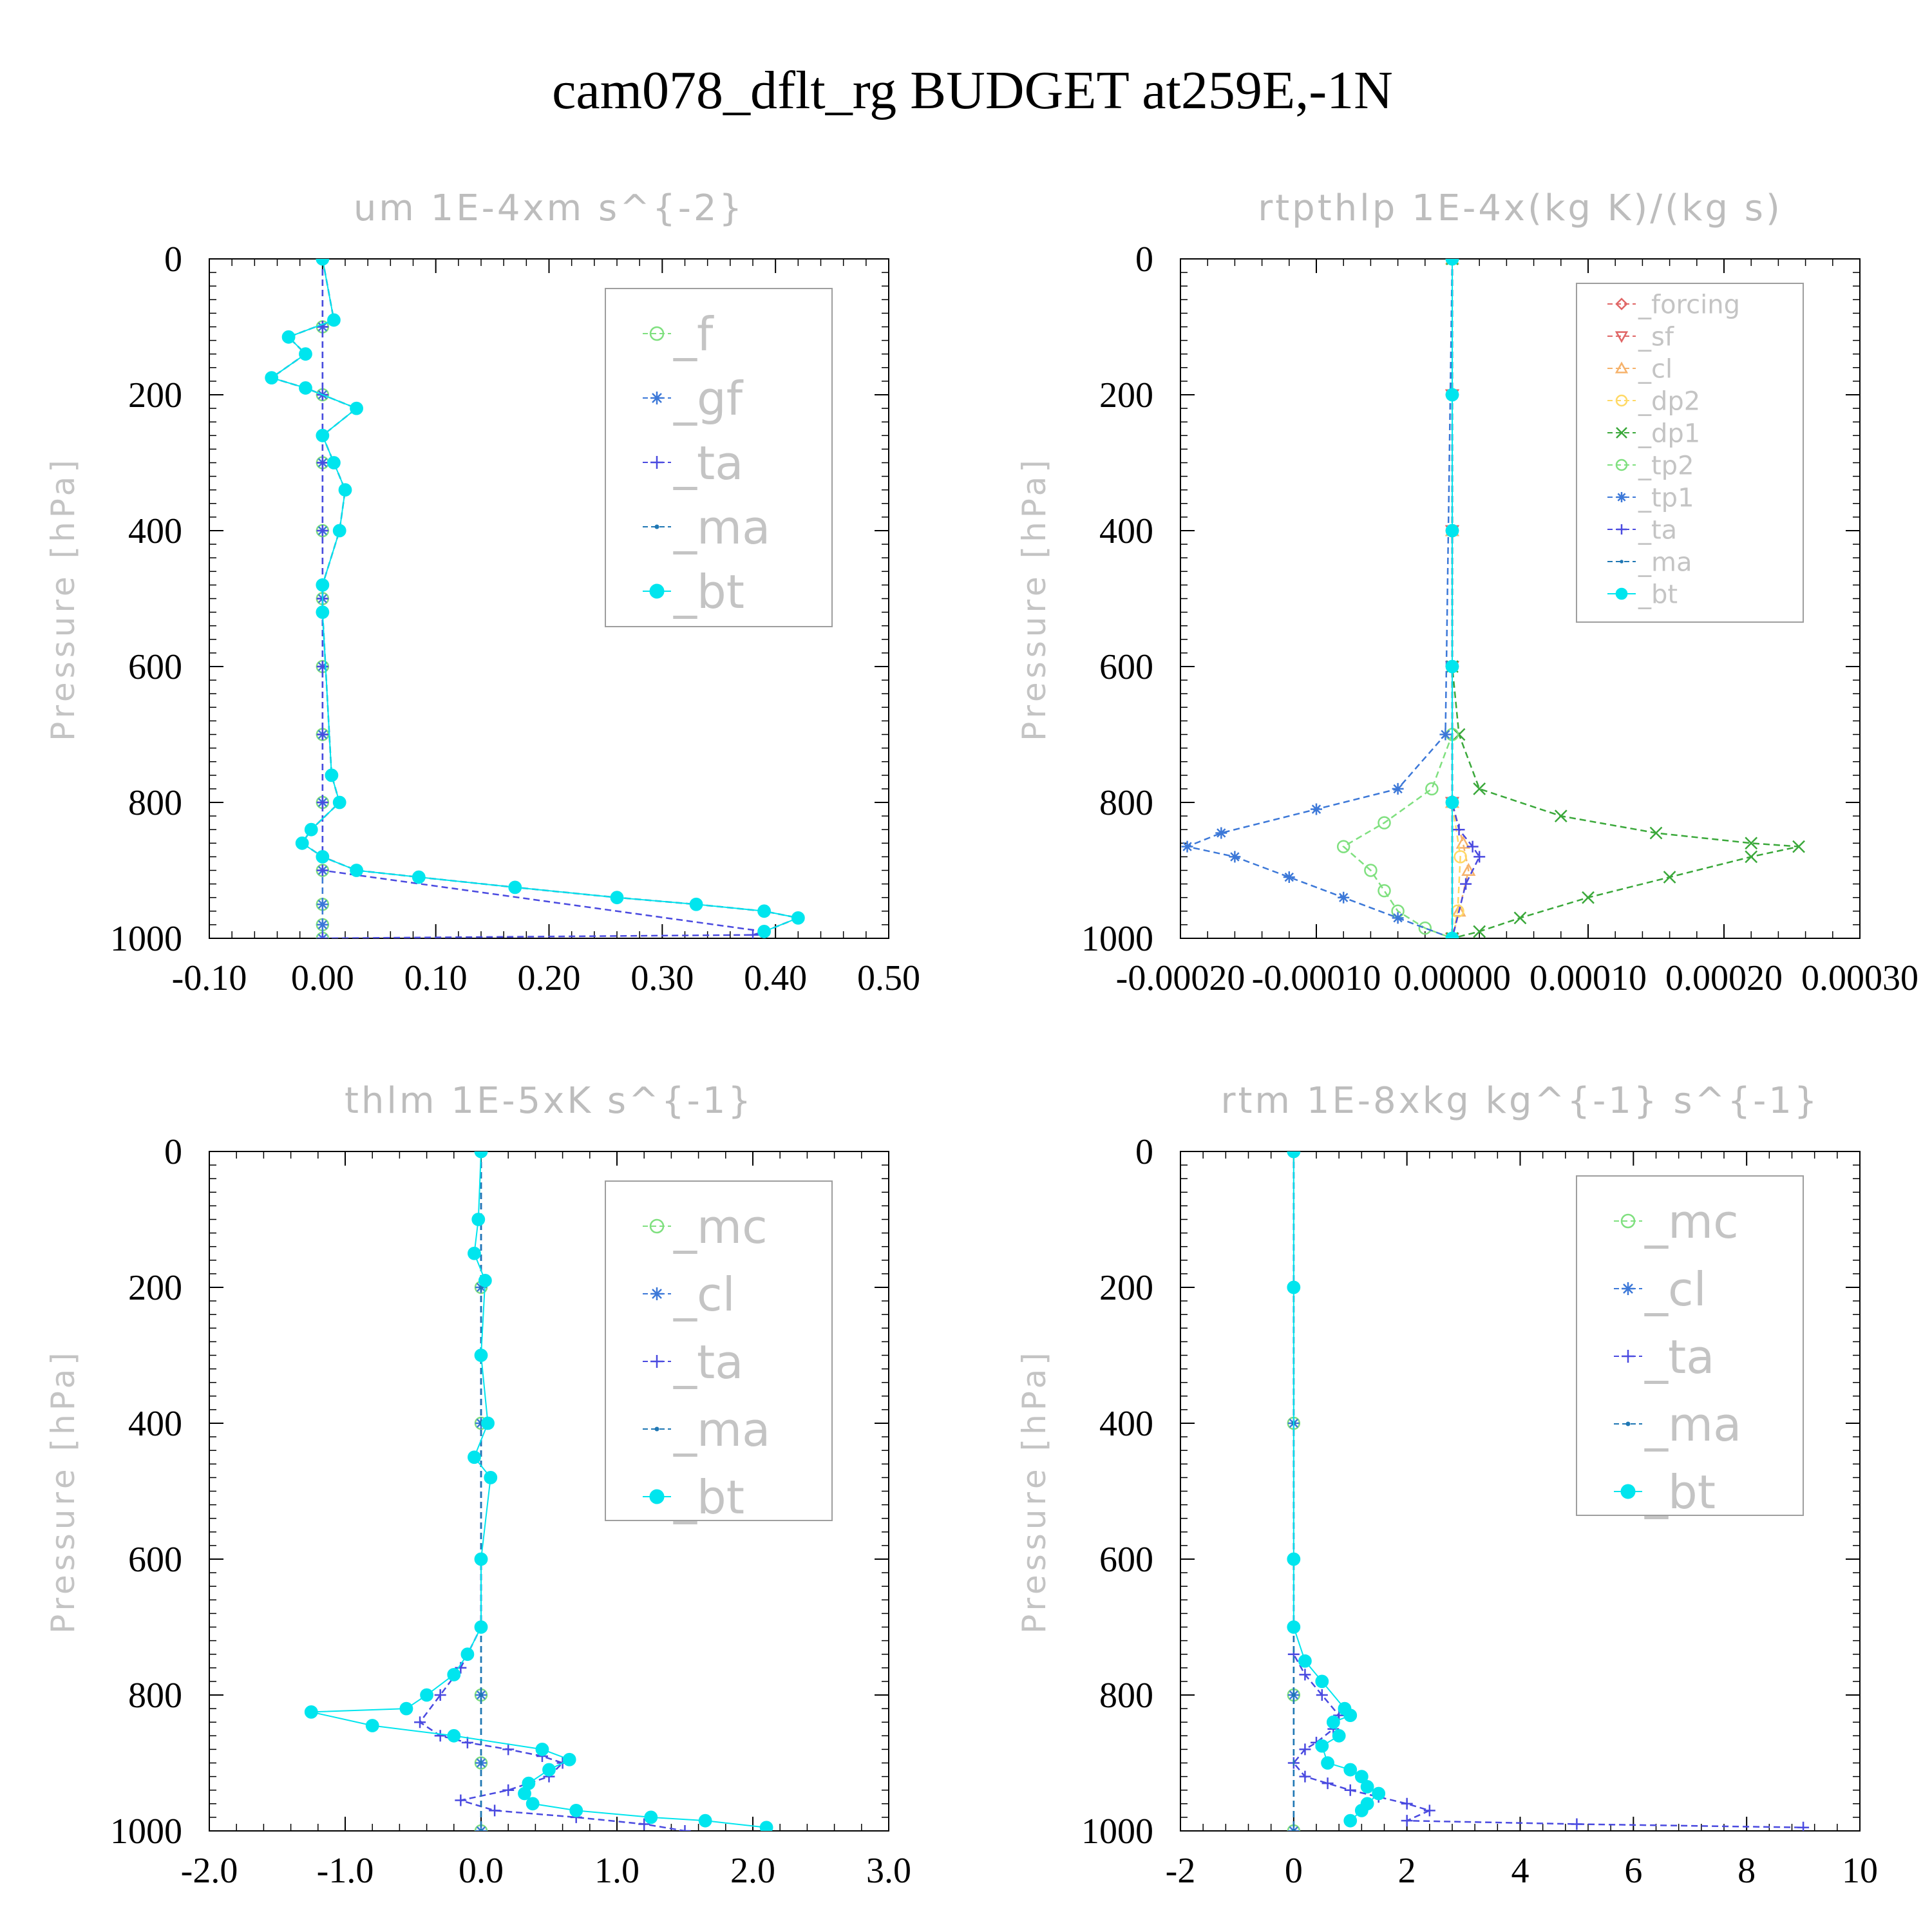  What do you see at coordinates (1633, 1871) in the screenshot?
I see `x-tick-label: 6` at bounding box center [1633, 1871].